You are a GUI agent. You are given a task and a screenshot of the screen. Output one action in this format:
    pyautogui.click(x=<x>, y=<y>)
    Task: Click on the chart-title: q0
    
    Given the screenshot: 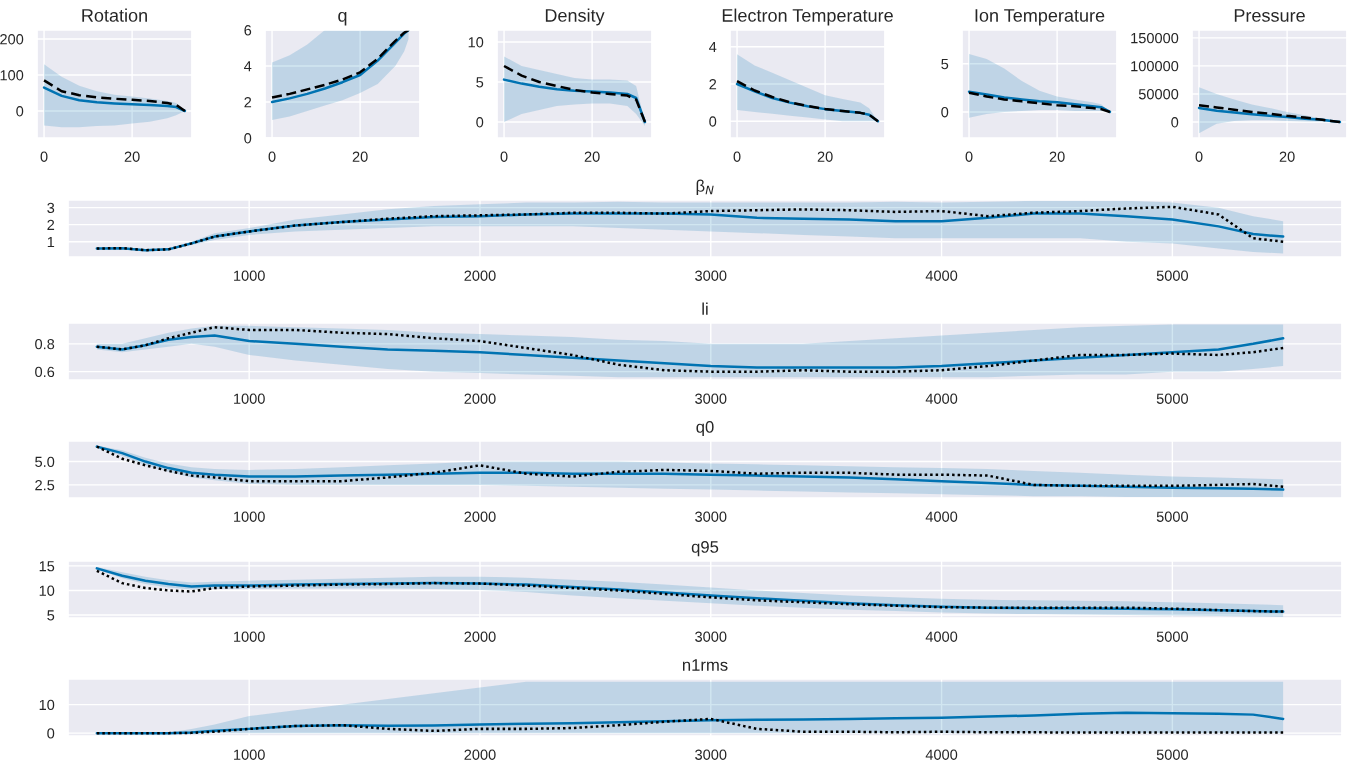 What is the action you would take?
    pyautogui.click(x=705, y=429)
    